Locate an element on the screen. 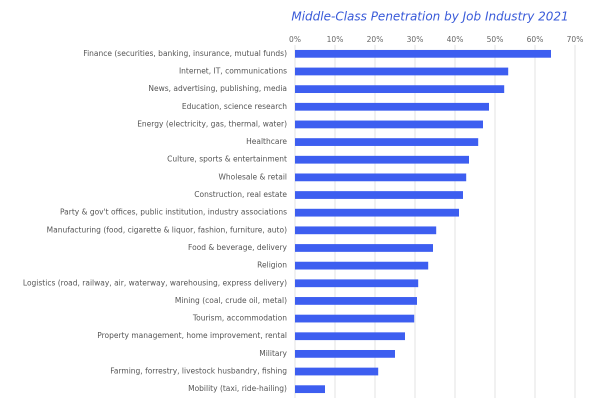 The image size is (600, 400). y-tick-label: Food & beverage, delivery is located at coordinates (238, 247).